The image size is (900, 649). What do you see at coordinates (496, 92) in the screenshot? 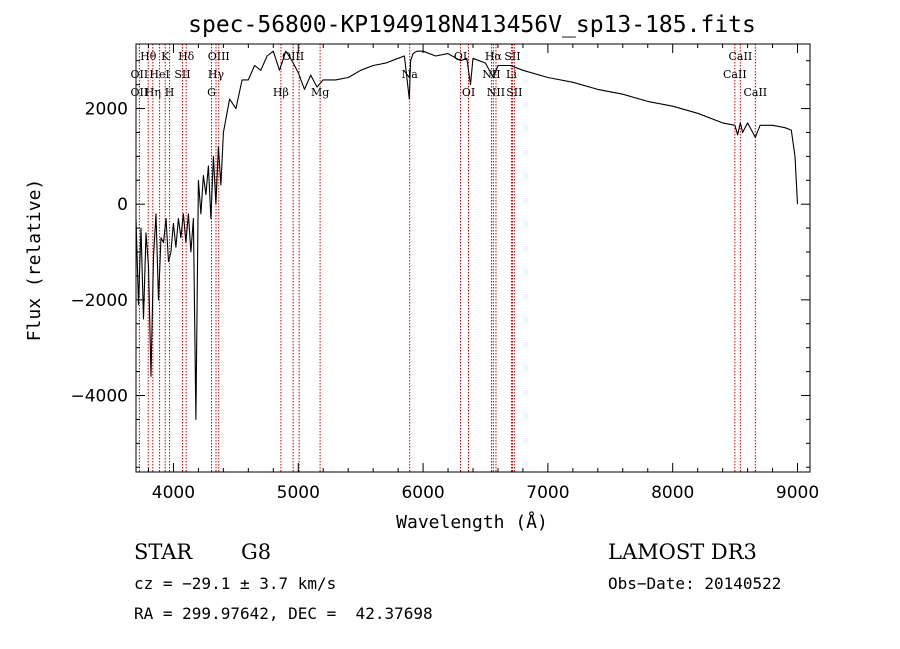
I see `line-id-label: NII` at bounding box center [496, 92].